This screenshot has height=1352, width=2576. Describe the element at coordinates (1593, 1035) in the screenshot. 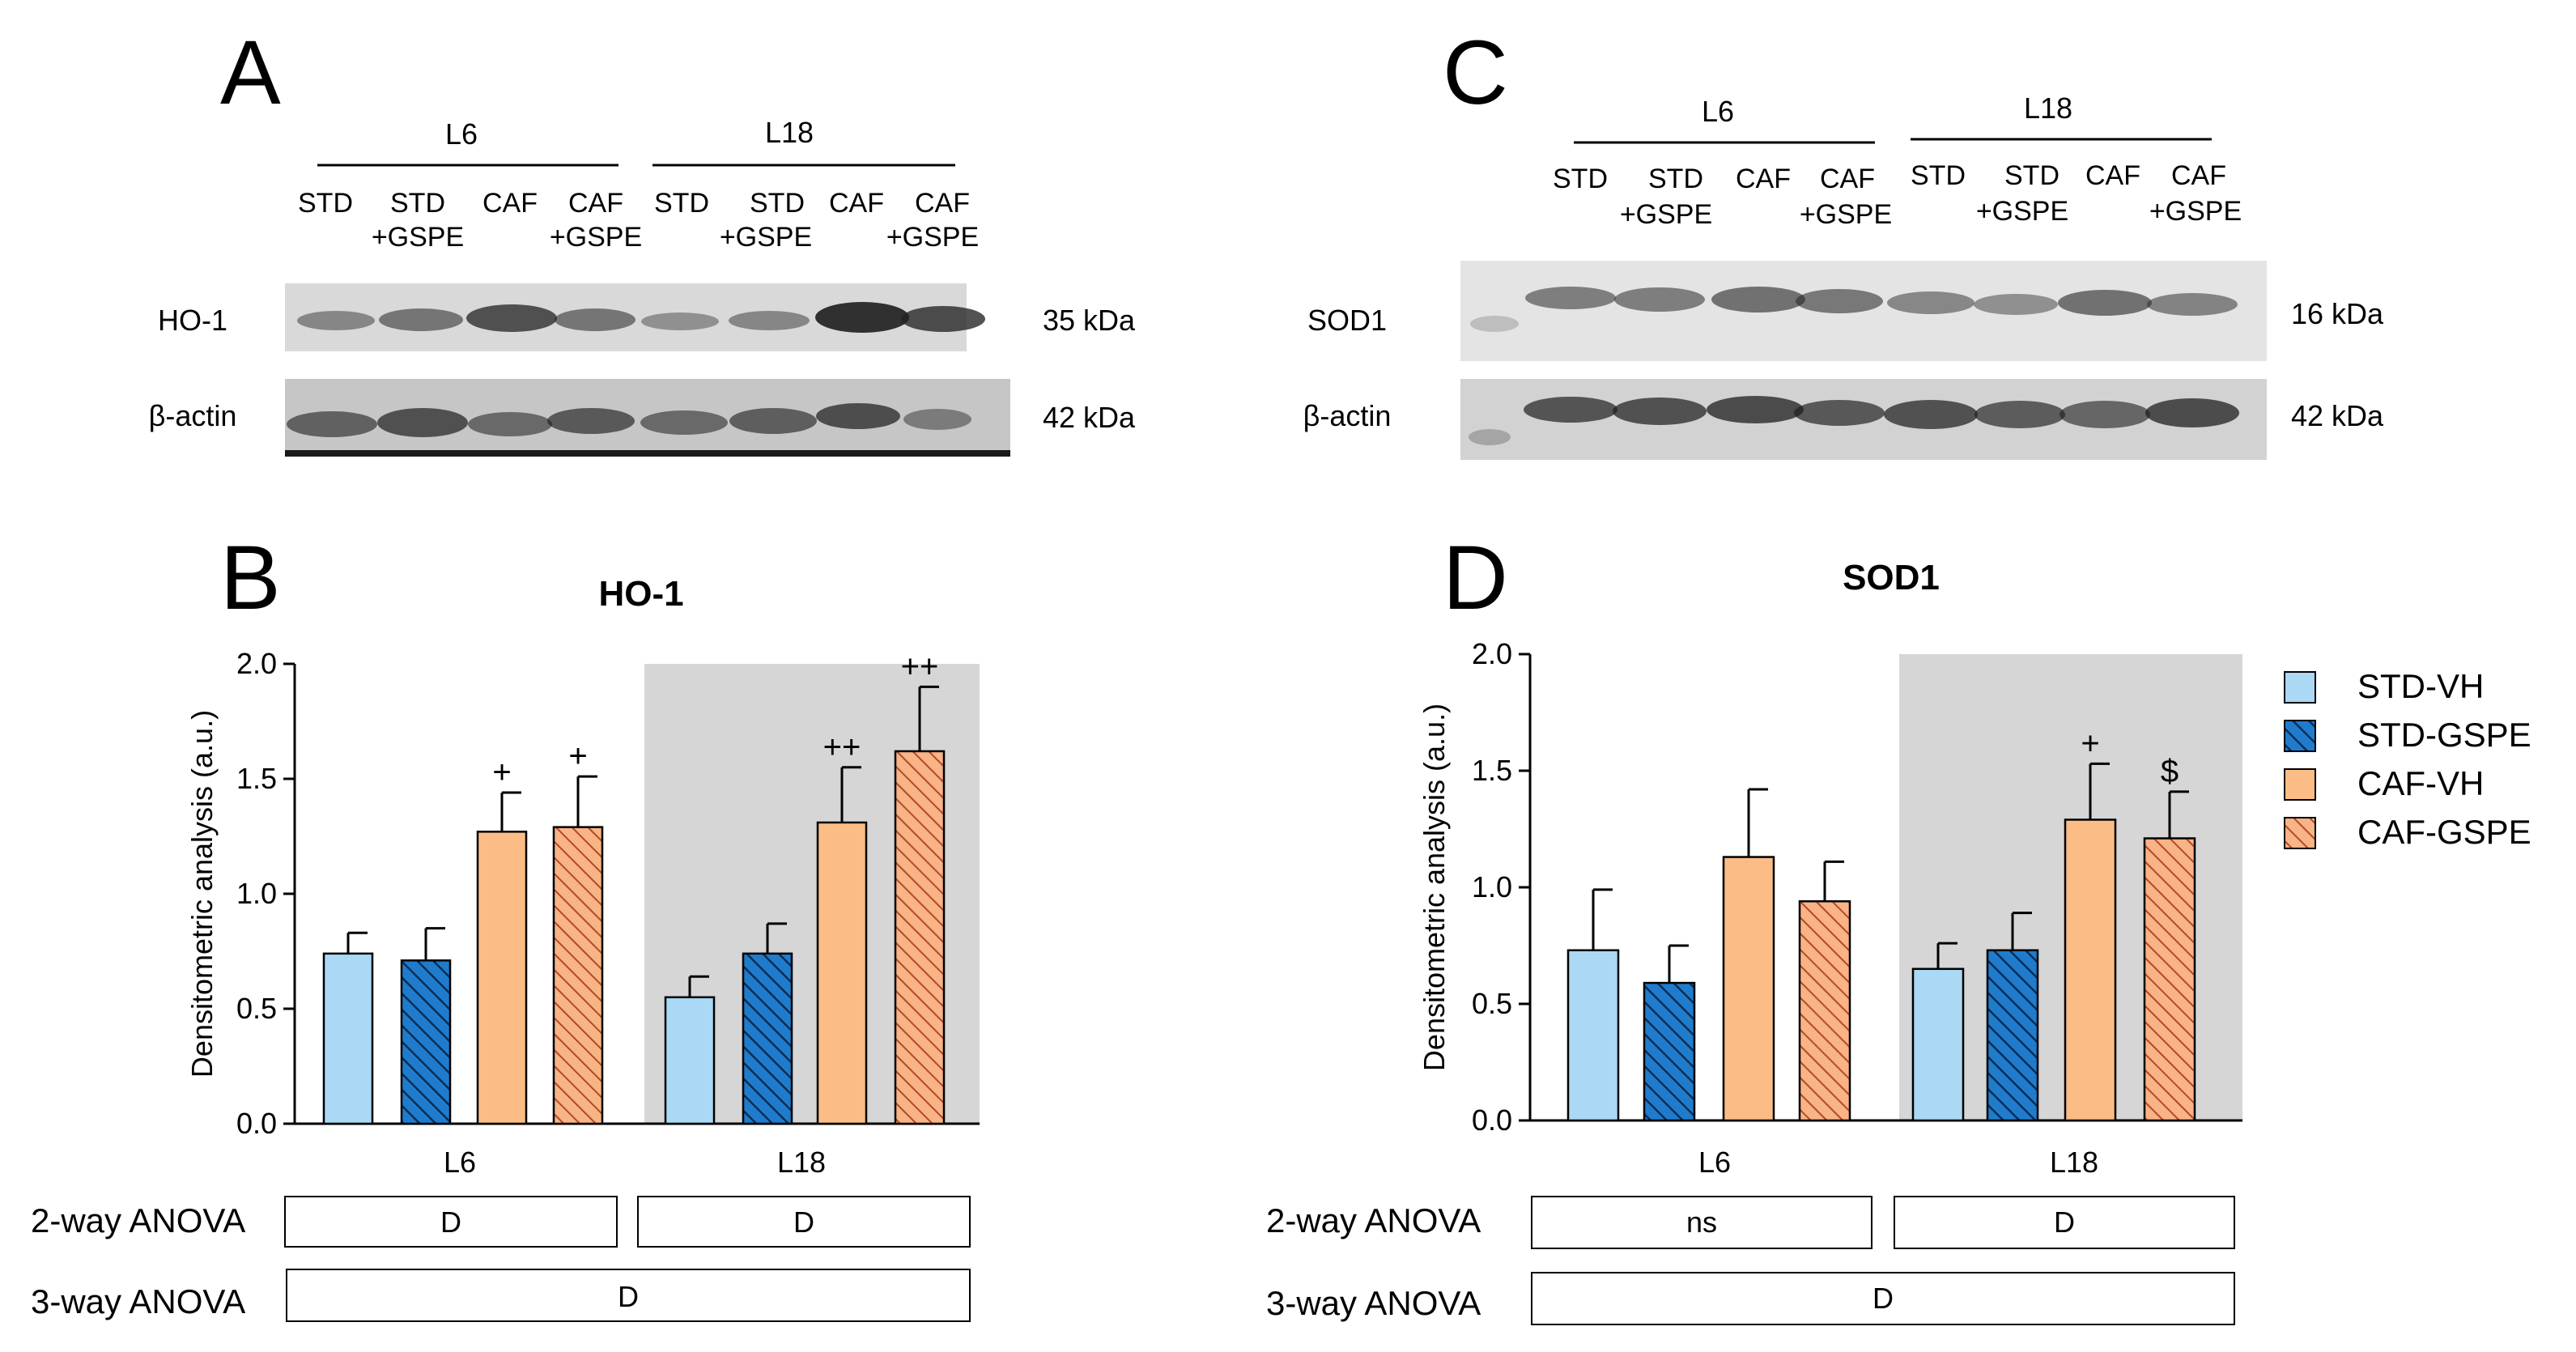

I see `bar-std-vh-l6` at that location.